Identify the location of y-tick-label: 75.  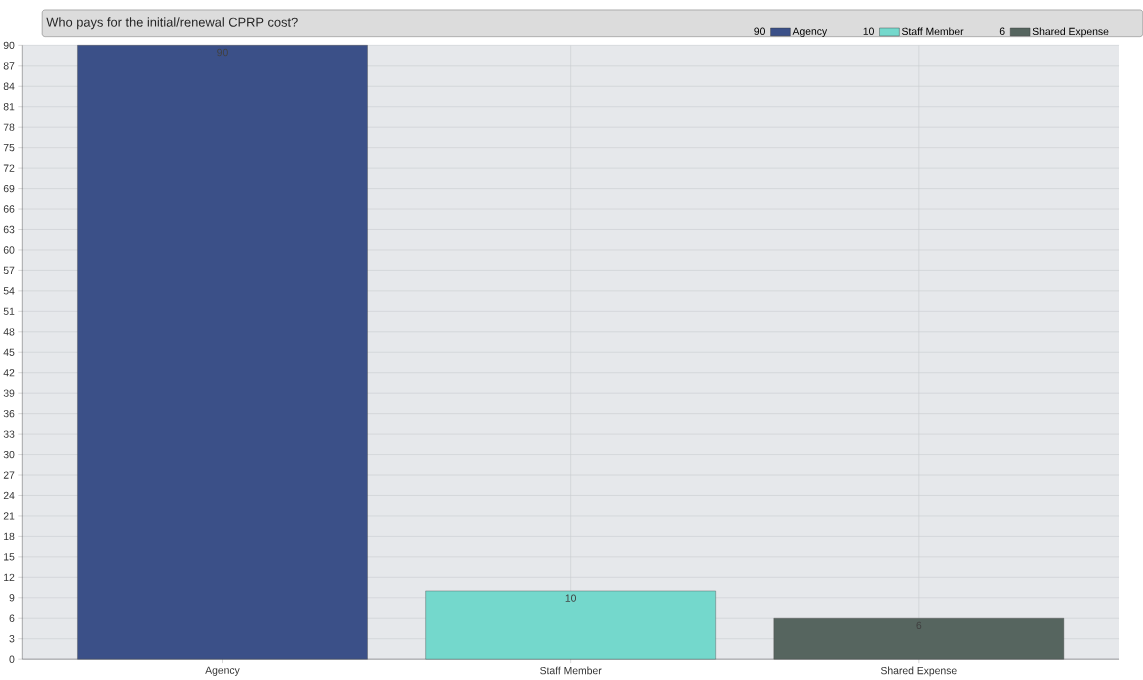
(9, 148).